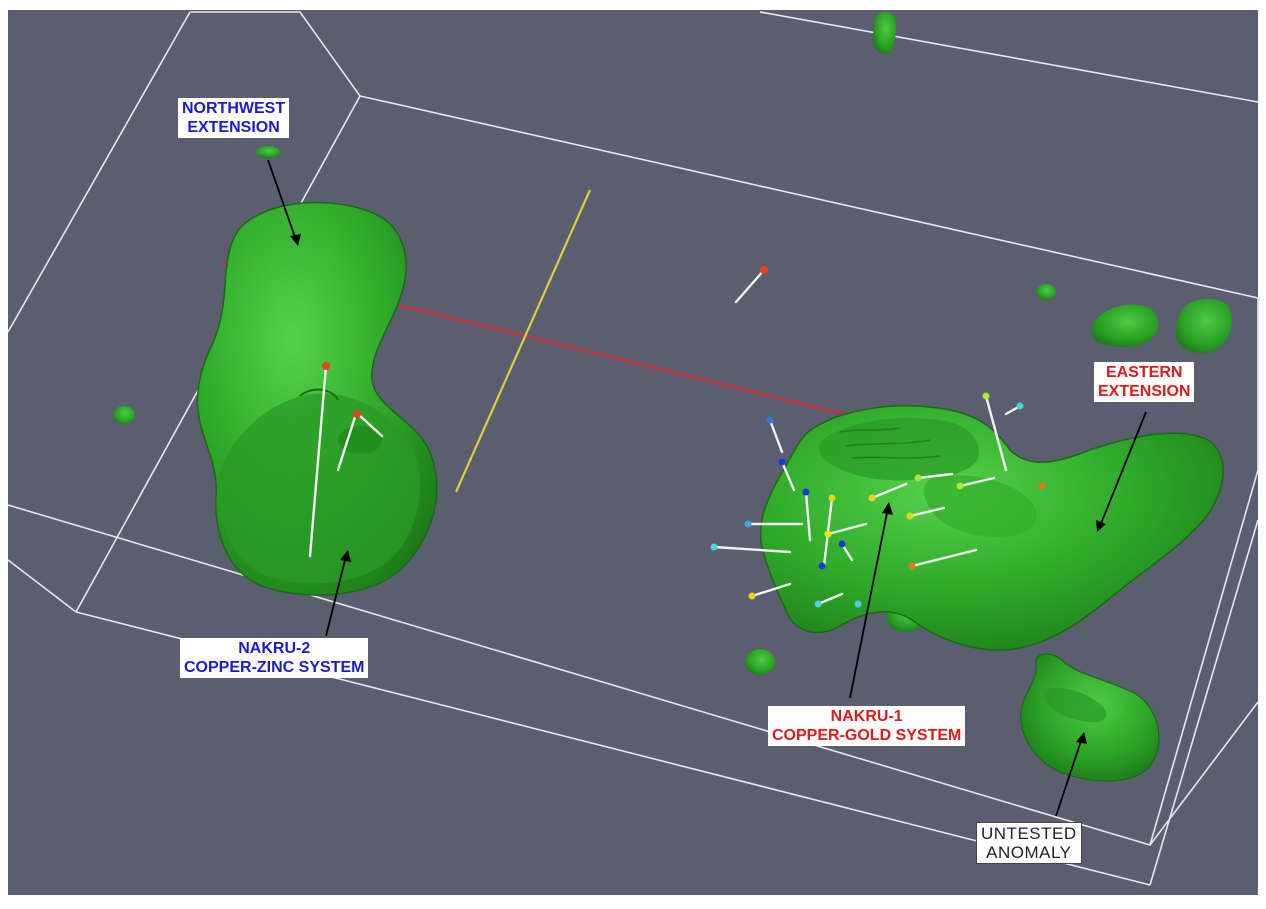 This screenshot has width=1266, height=909. I want to click on label-eastern-extension: EASTERN EXTENSION, so click(1144, 382).